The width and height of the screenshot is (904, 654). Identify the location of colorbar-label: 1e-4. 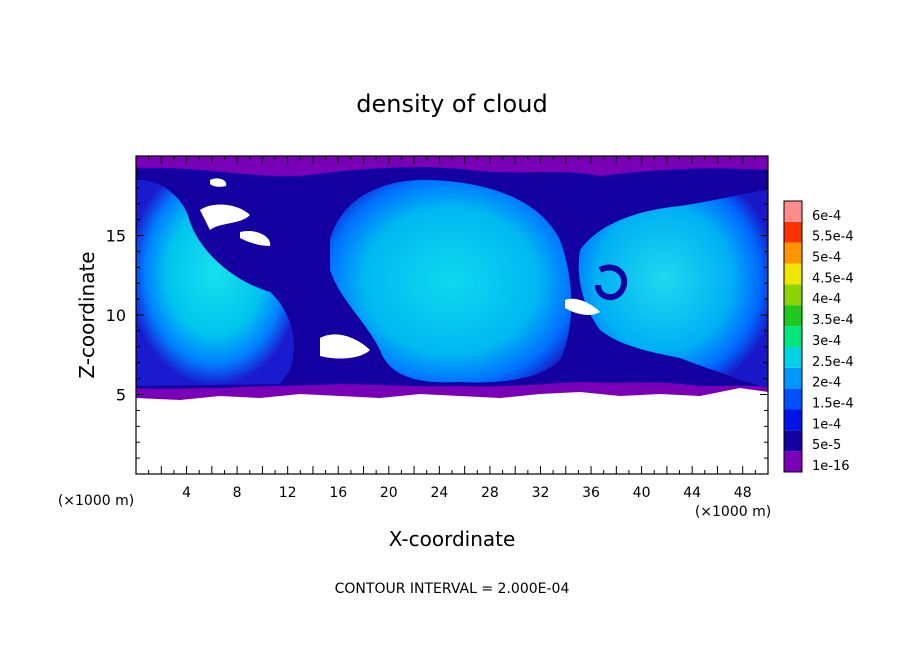
(826, 424).